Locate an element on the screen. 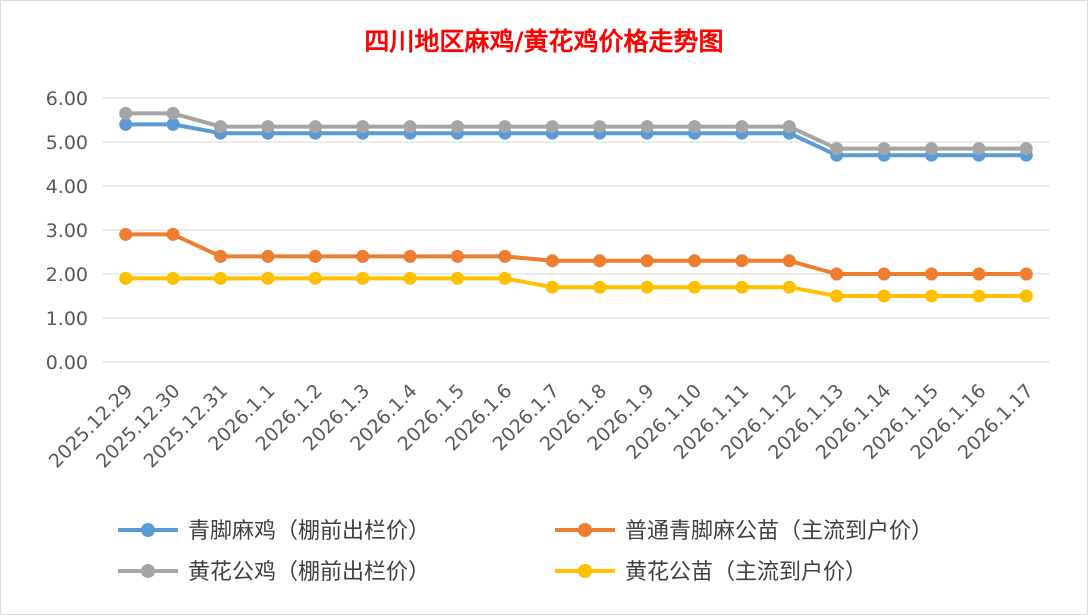 Image resolution: width=1088 pixels, height=615 pixels. y-tick-label: 1.00 is located at coordinates (67, 319).